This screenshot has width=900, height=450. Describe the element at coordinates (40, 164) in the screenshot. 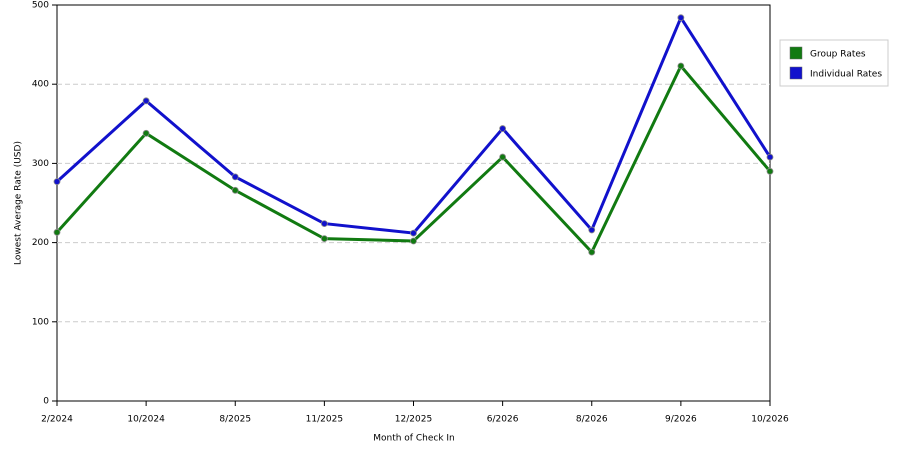

I see `y-tick-label: 300` at that location.